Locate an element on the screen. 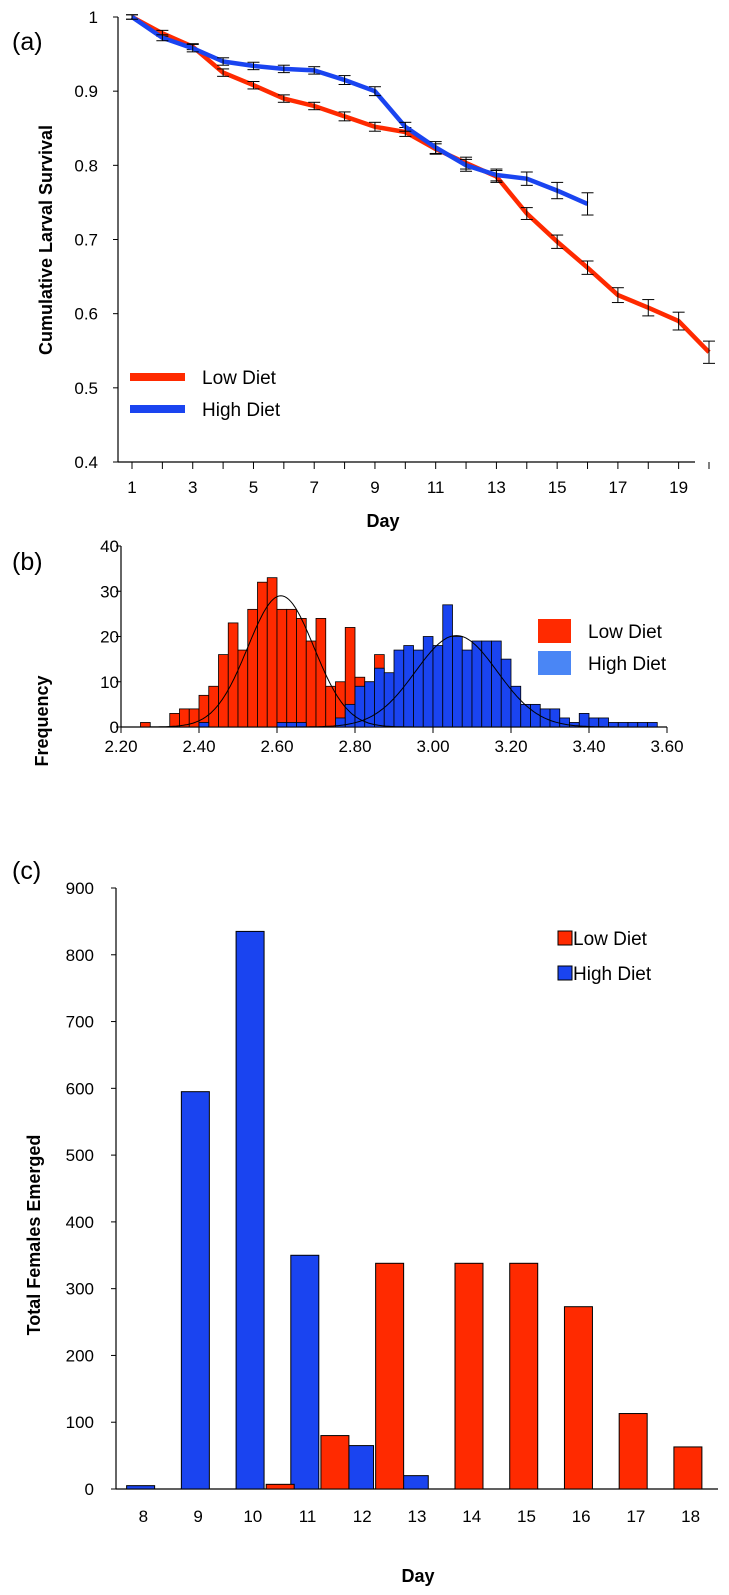 This screenshot has width=729, height=1595. y-tick-label: 0 is located at coordinates (89, 1489).